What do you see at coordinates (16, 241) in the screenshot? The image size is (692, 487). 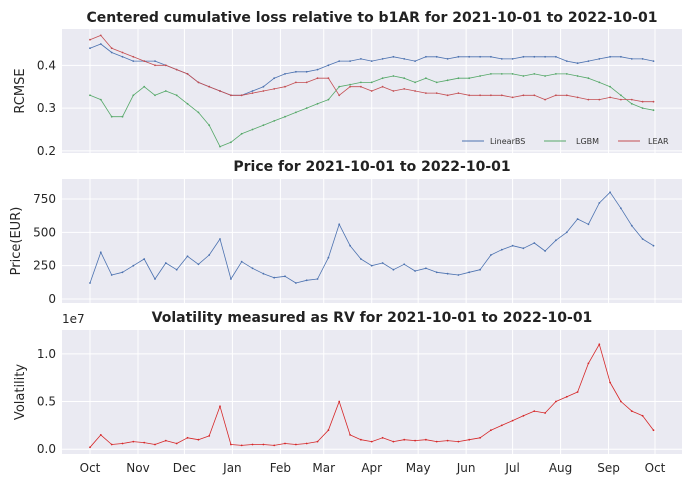 I see `price-y-axis-label: Price(EUR)` at bounding box center [16, 241].